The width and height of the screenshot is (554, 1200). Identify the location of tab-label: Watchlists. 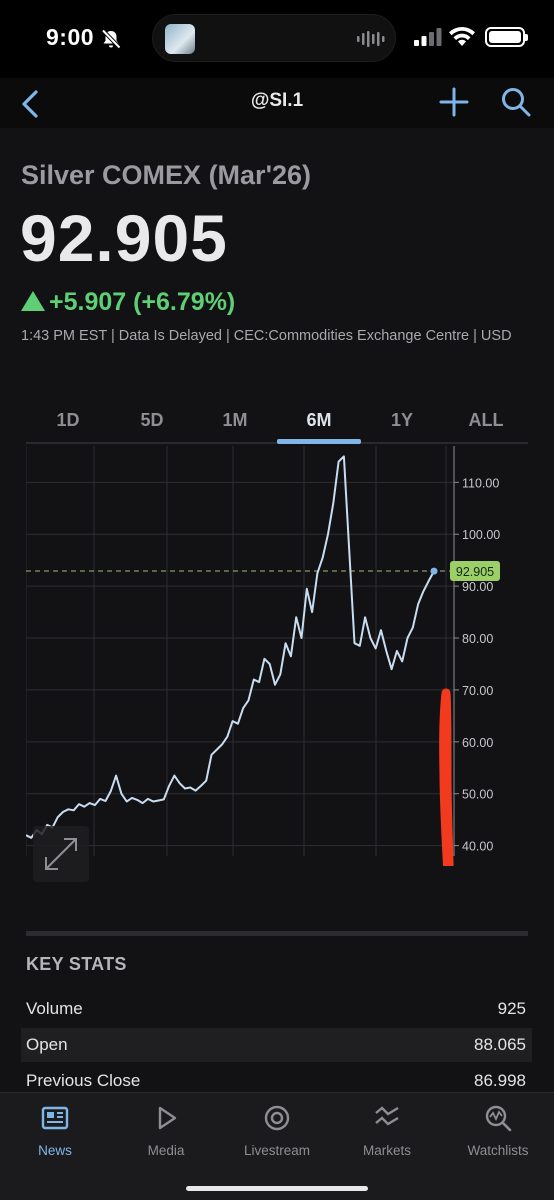
(498, 1150).